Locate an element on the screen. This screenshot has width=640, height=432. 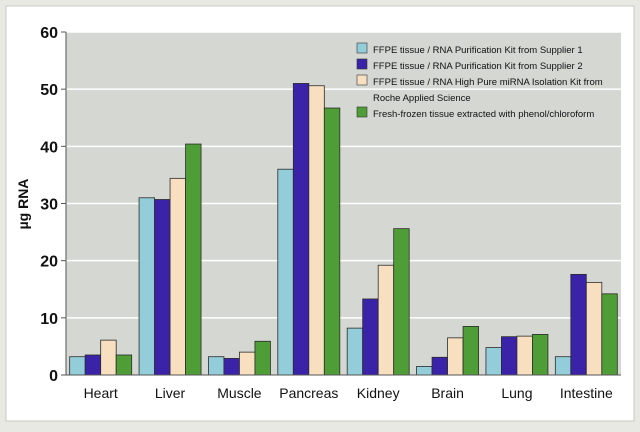
y-tick-label: 60 is located at coordinates (49, 33).